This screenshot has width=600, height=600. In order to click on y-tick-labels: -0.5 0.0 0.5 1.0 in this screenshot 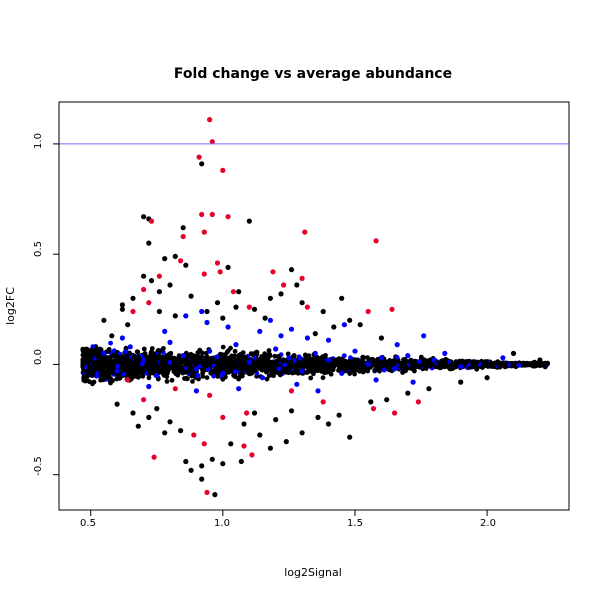, I will do `click(38, 304)`.